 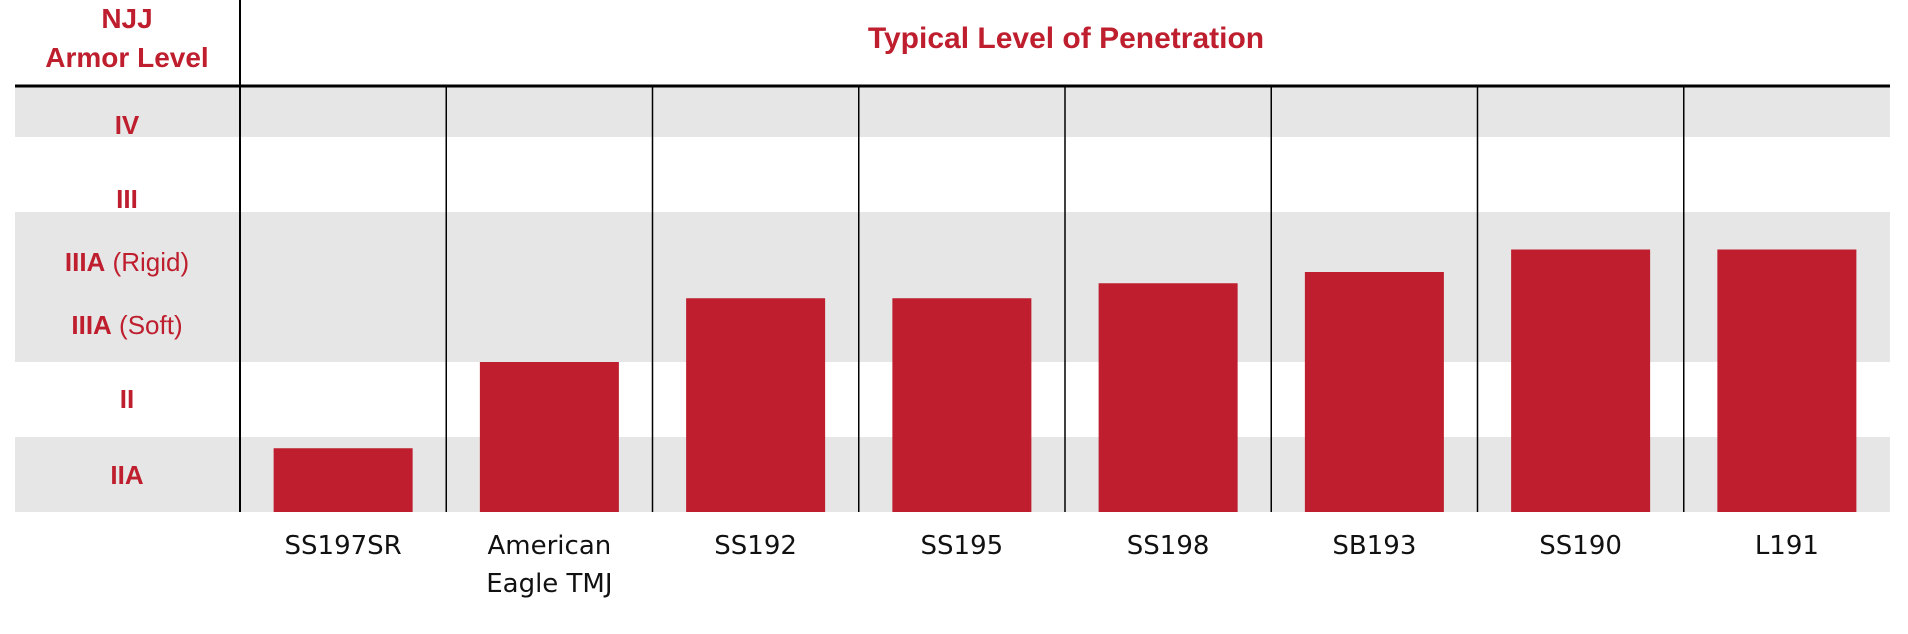 I want to click on armor-level-label: II, so click(x=127, y=399).